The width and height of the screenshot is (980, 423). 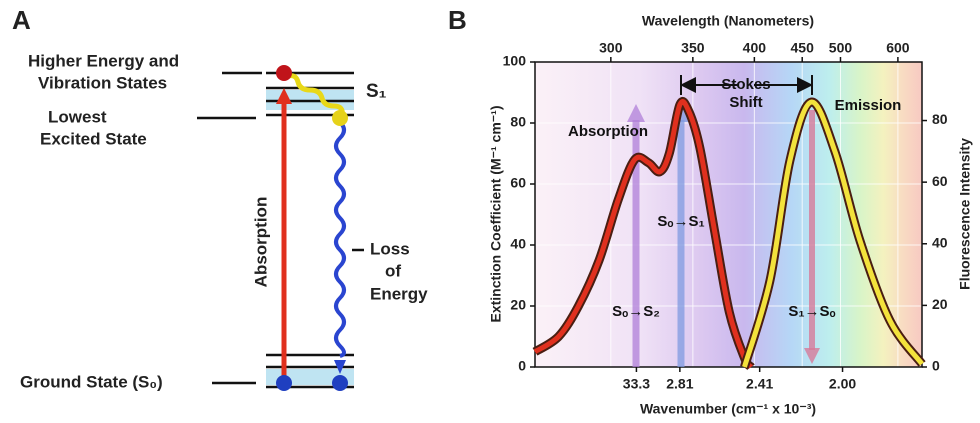 What do you see at coordinates (91, 381) in the screenshot?
I see `state-label: Ground State (S₀)` at bounding box center [91, 381].